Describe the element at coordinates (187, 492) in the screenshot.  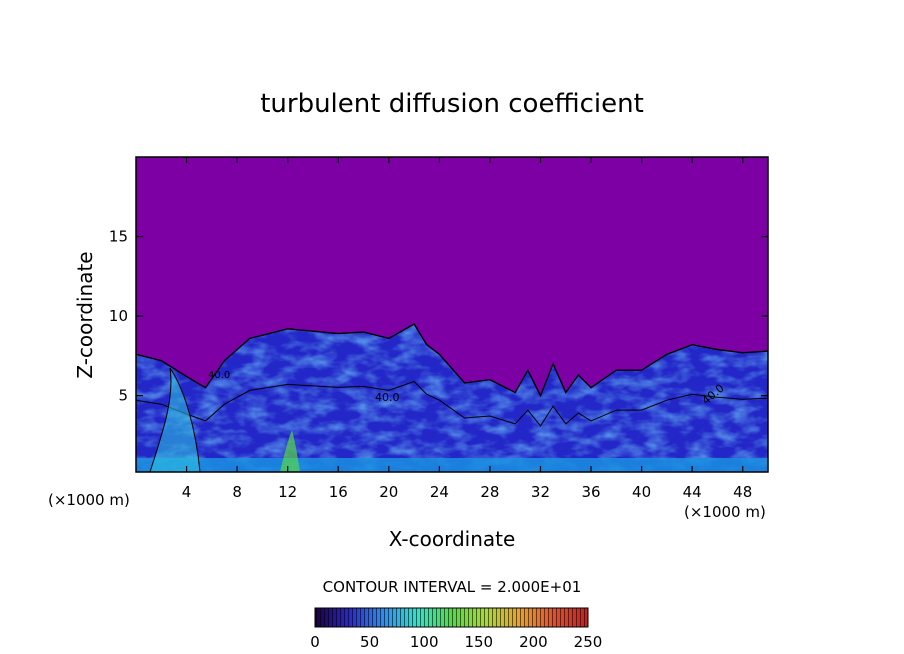
I see `x-tick-label: 4` at that location.